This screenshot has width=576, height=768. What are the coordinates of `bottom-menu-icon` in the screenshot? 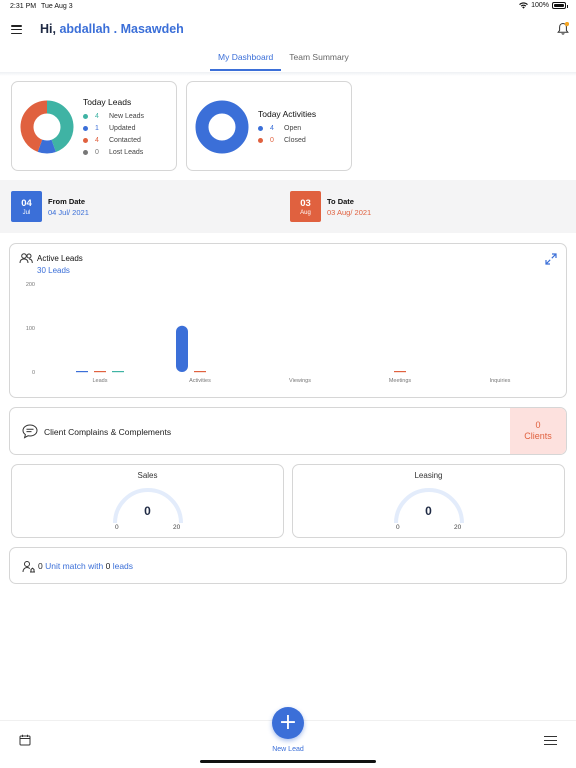 It's located at (550, 740).